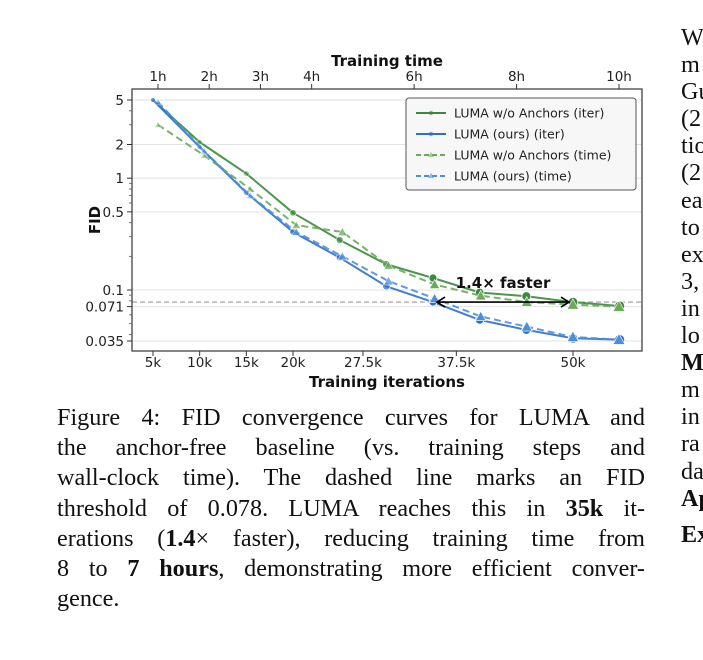 The height and width of the screenshot is (660, 703). I want to click on column-text-fragment: Ap, so click(692, 498).